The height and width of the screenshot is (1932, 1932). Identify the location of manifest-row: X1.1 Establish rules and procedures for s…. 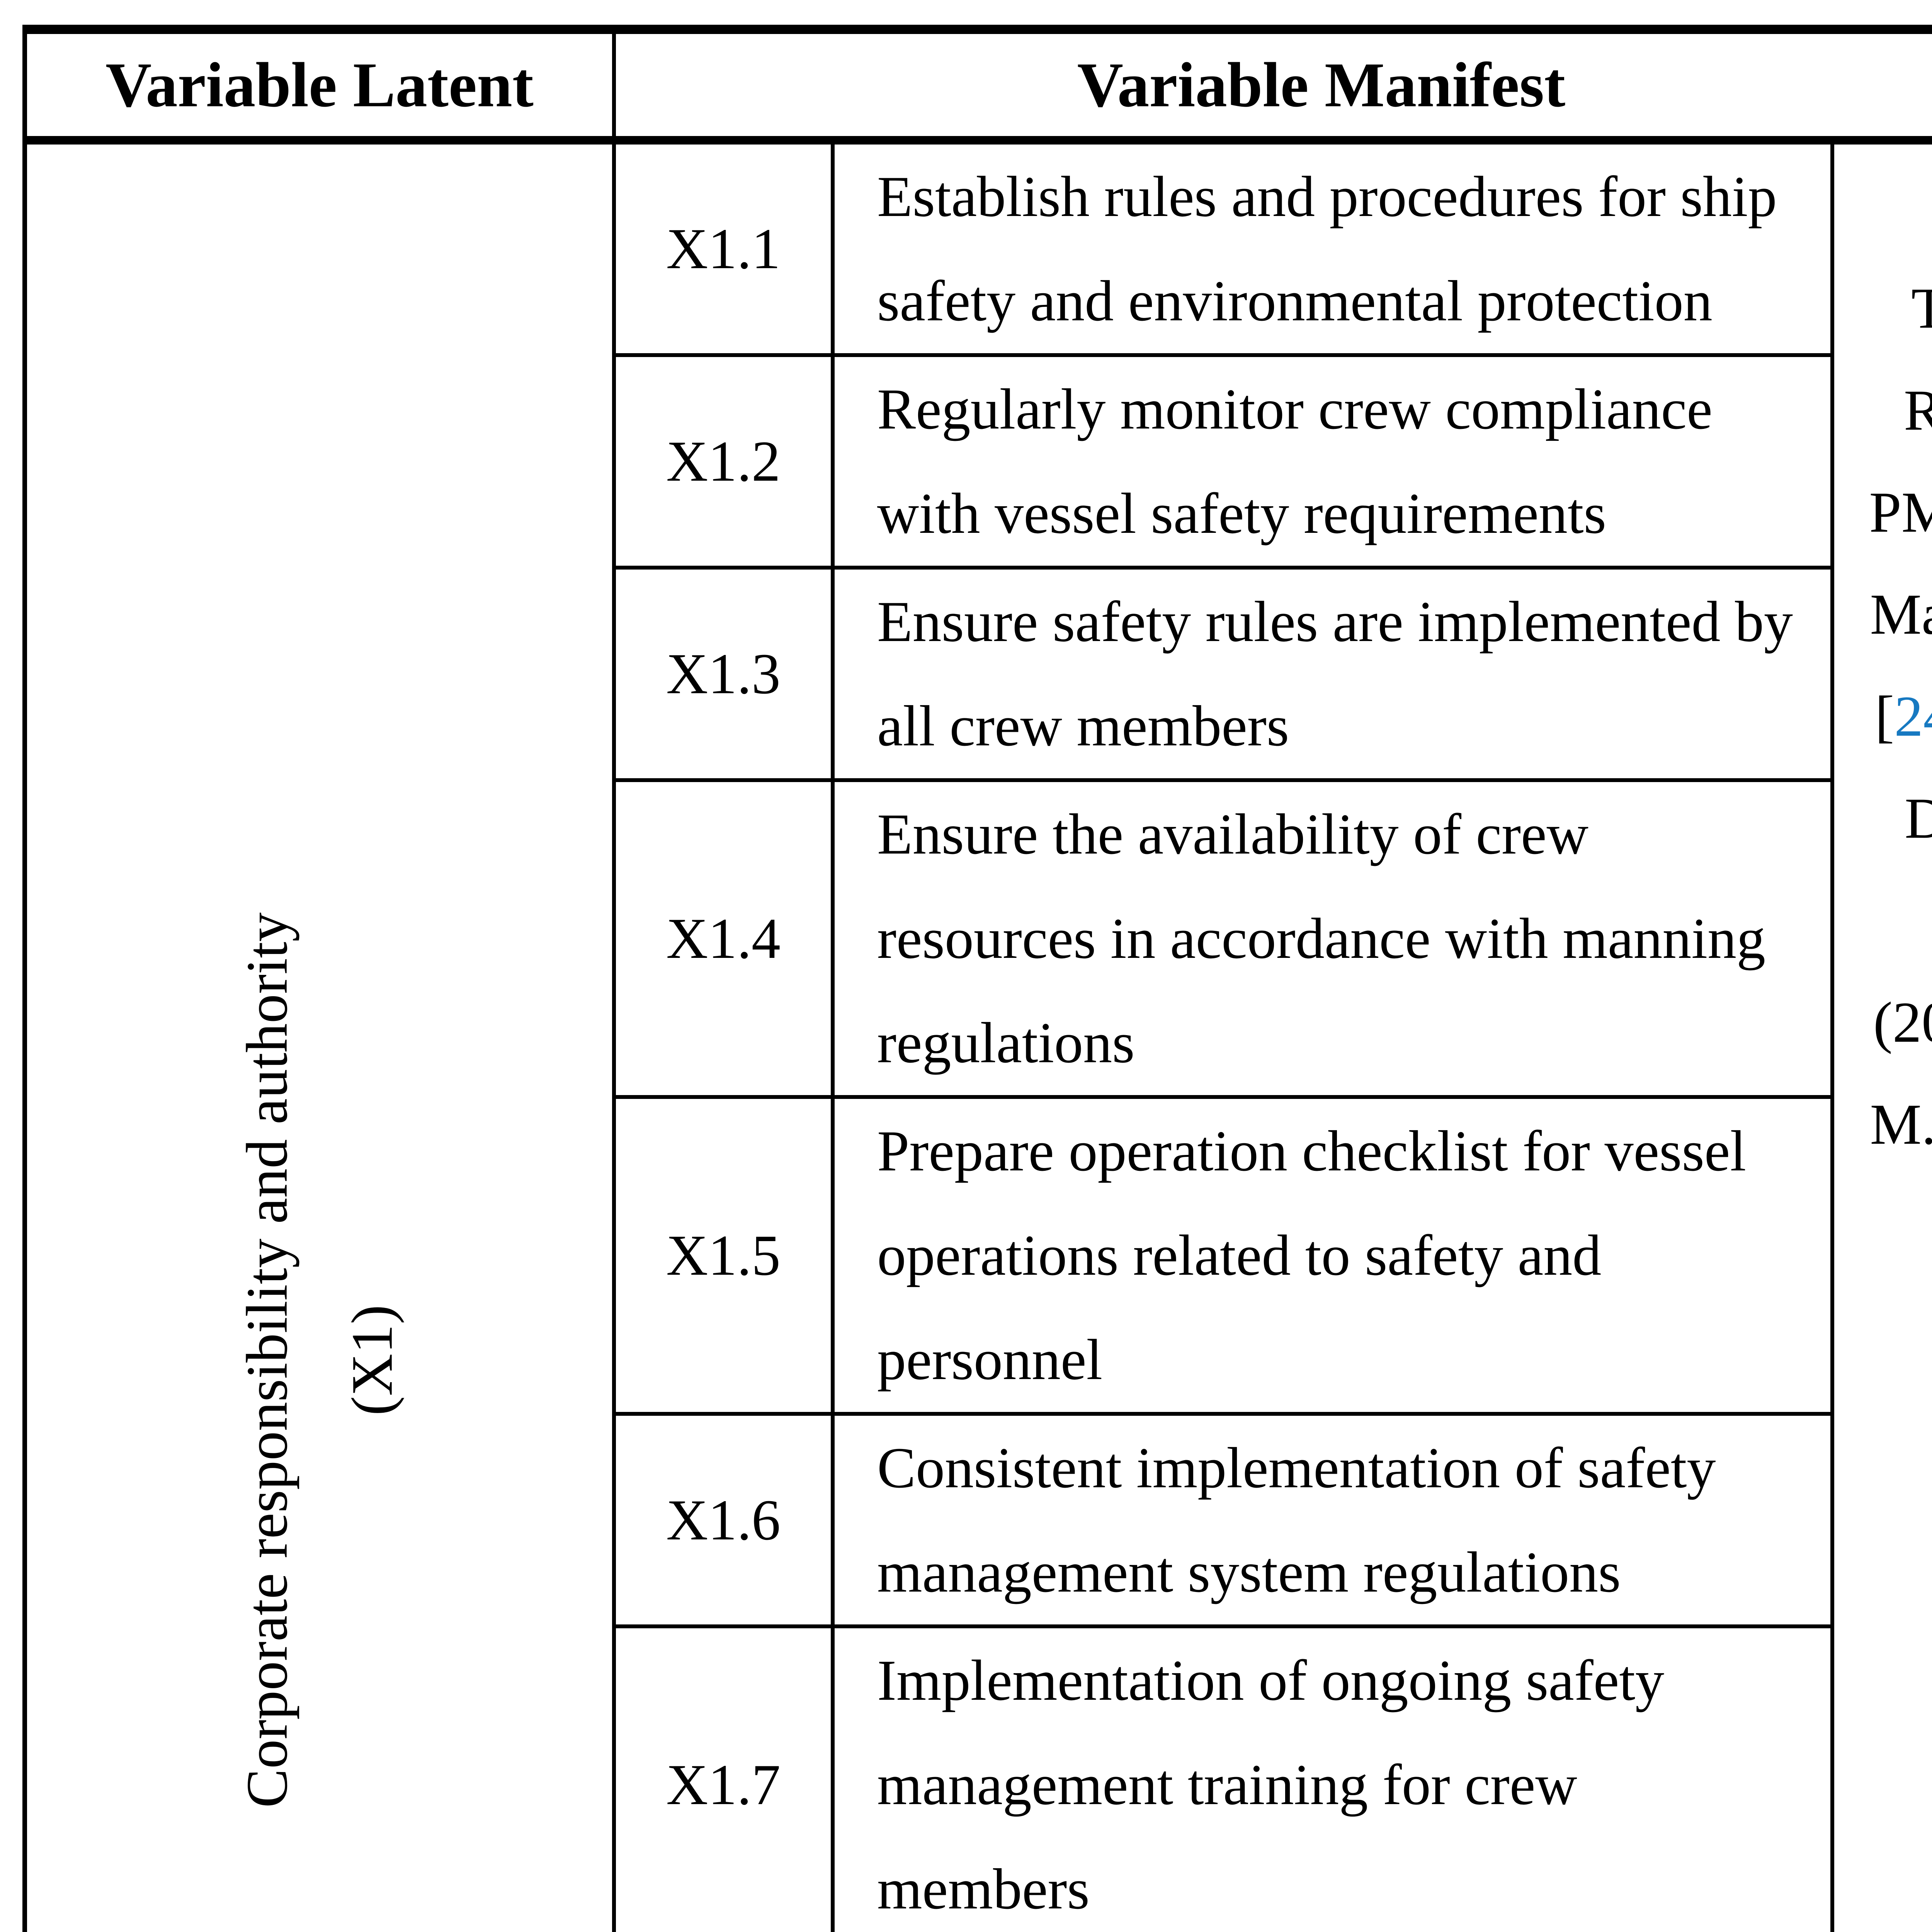
(1223, 251).